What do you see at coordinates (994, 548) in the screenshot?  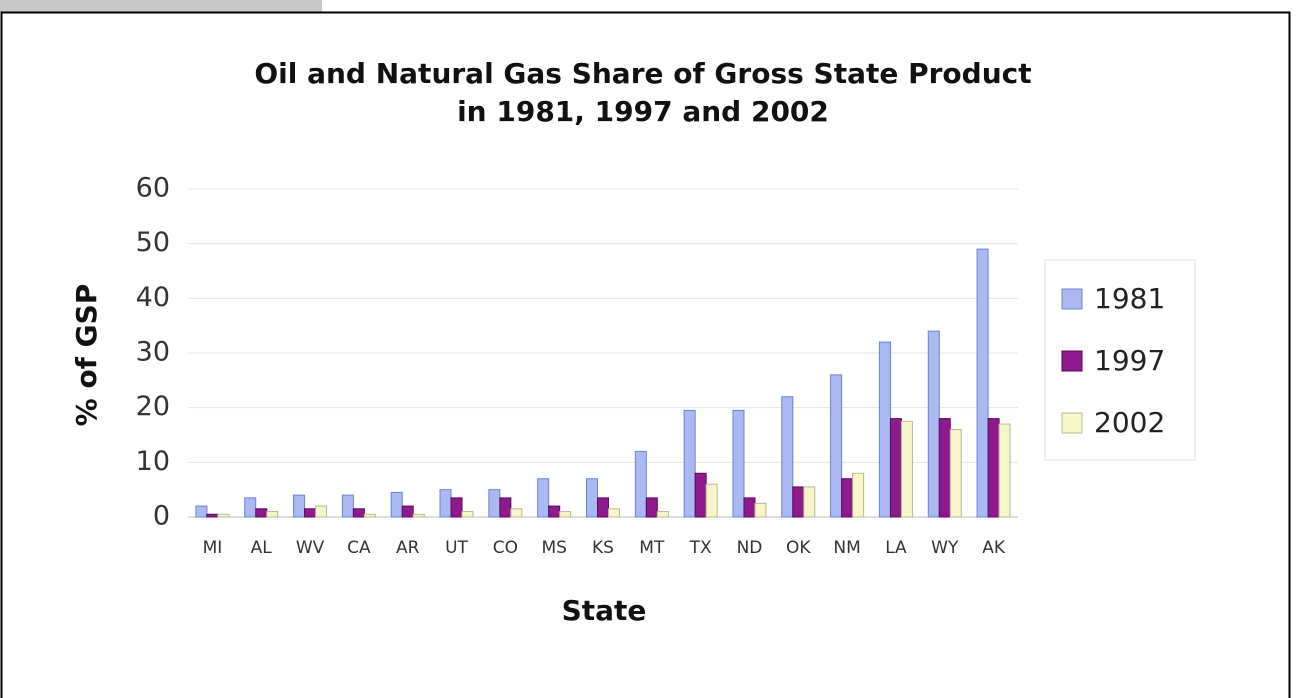 I see `x-tick-label: AK` at bounding box center [994, 548].